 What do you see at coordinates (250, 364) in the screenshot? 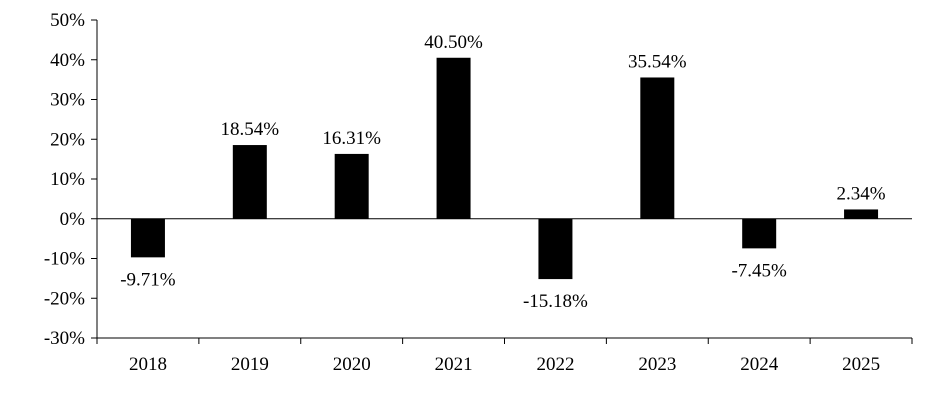
I see `x-tick-label: 2019` at bounding box center [250, 364].